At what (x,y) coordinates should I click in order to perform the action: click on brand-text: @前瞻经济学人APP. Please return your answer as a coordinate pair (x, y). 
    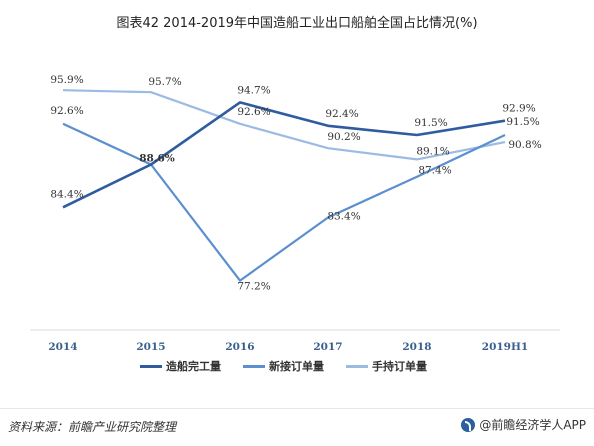
    Looking at the image, I should click on (532, 425).